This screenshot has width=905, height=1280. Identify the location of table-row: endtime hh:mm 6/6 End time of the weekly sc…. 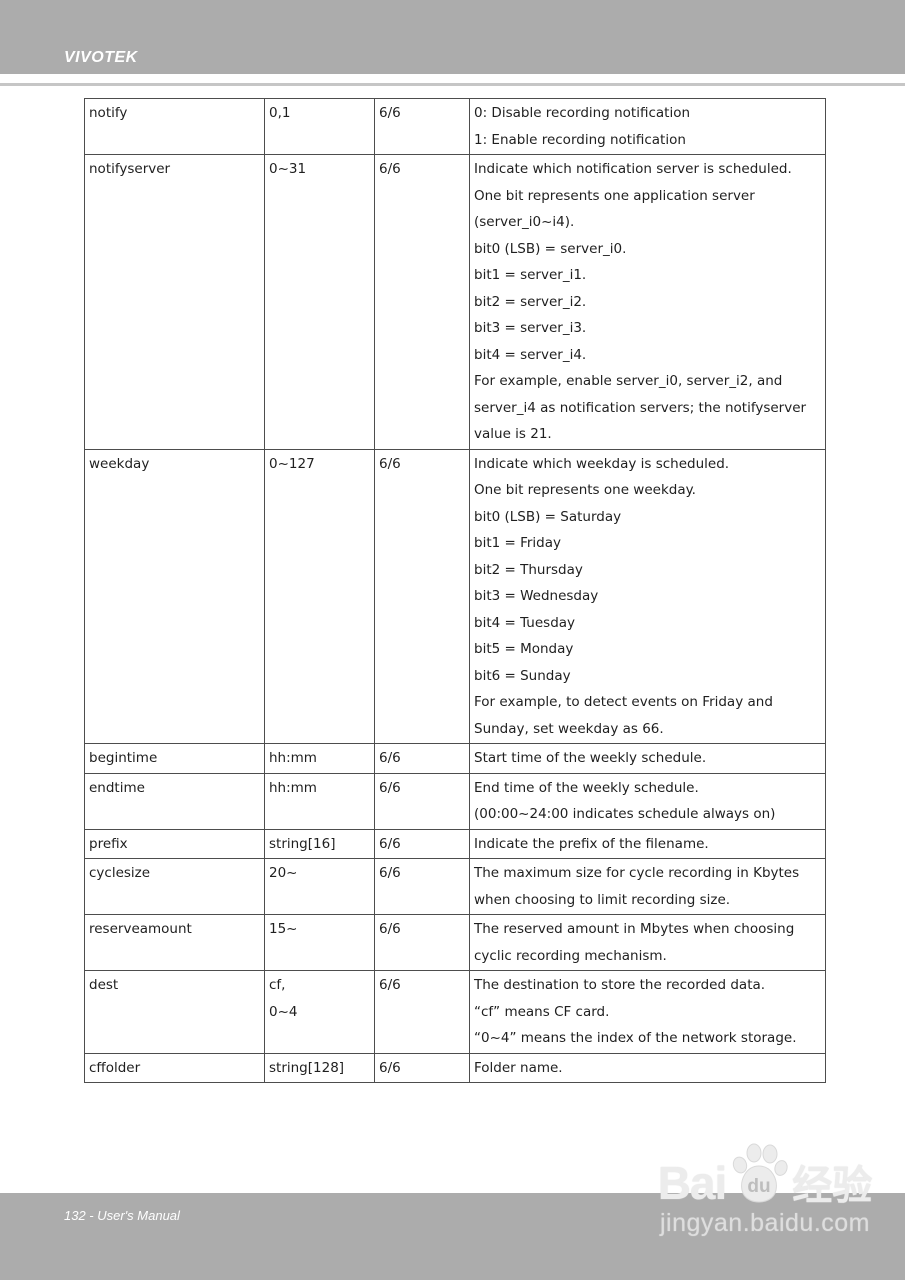
(455, 801).